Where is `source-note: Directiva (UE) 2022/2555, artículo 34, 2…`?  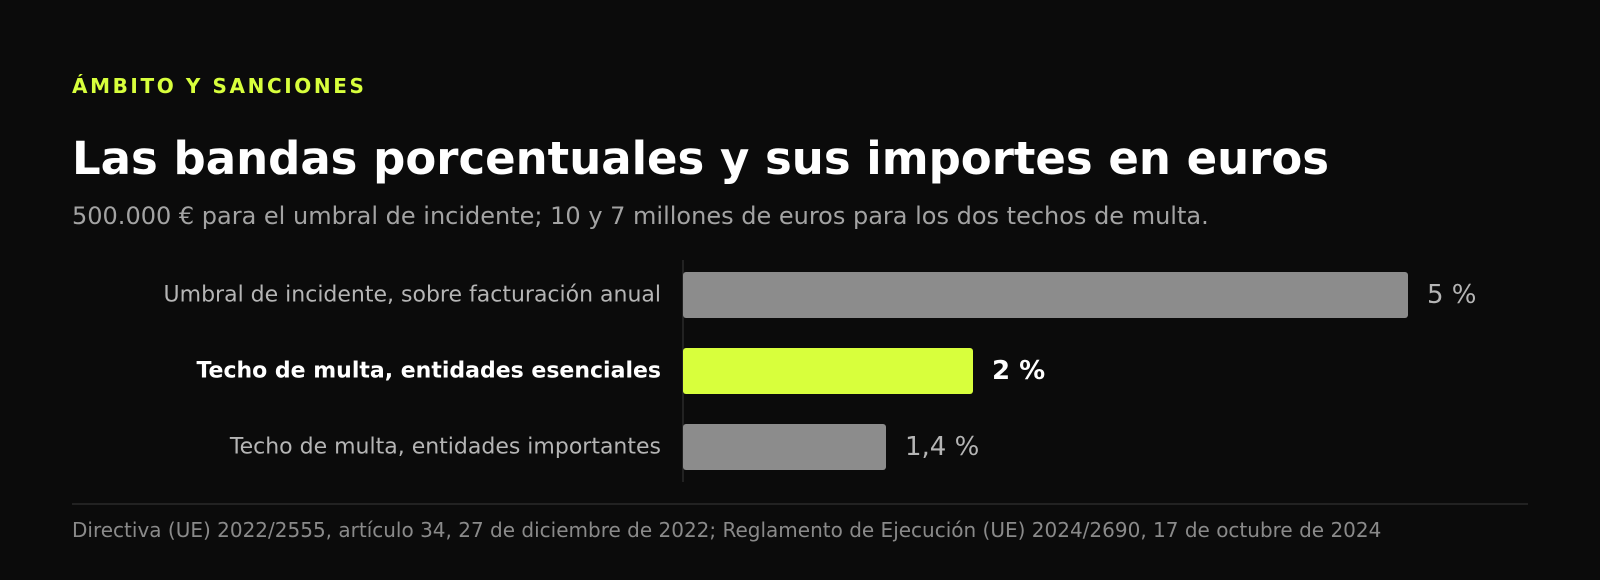
source-note: Directiva (UE) 2022/2555, artículo 34, 2… is located at coordinates (727, 530).